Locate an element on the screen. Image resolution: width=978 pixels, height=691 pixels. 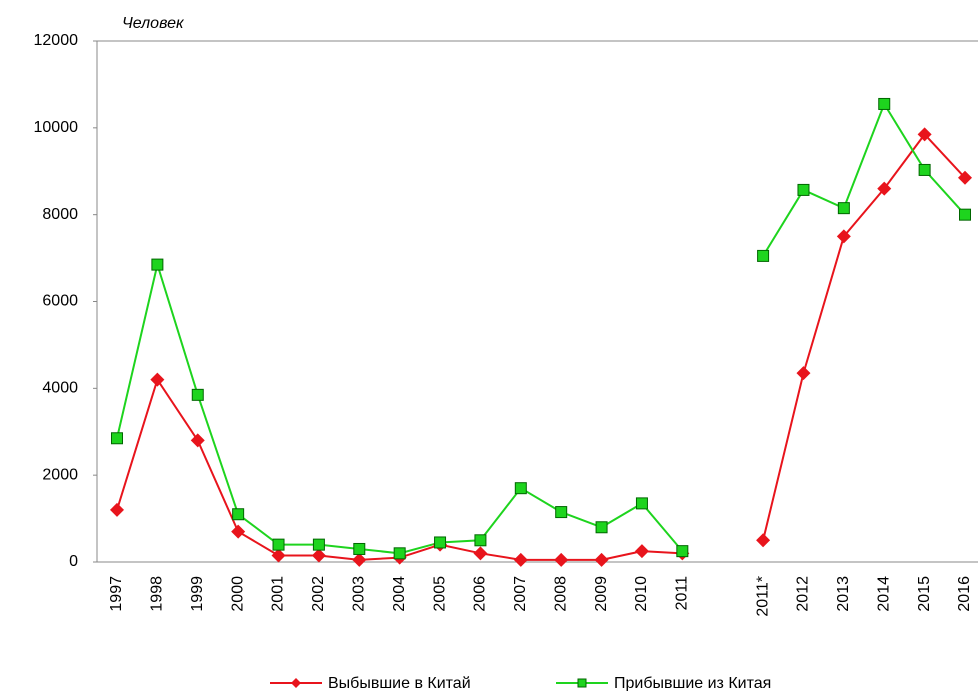
x-tick-label: 2011 is located at coordinates (682, 593).